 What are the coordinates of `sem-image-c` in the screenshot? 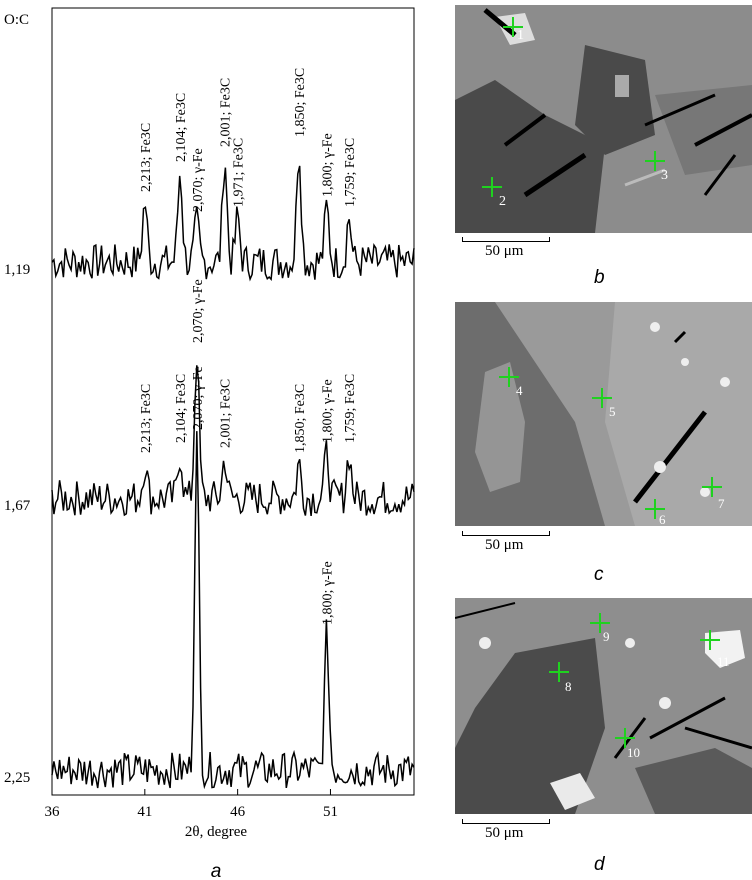 It's located at (603, 414).